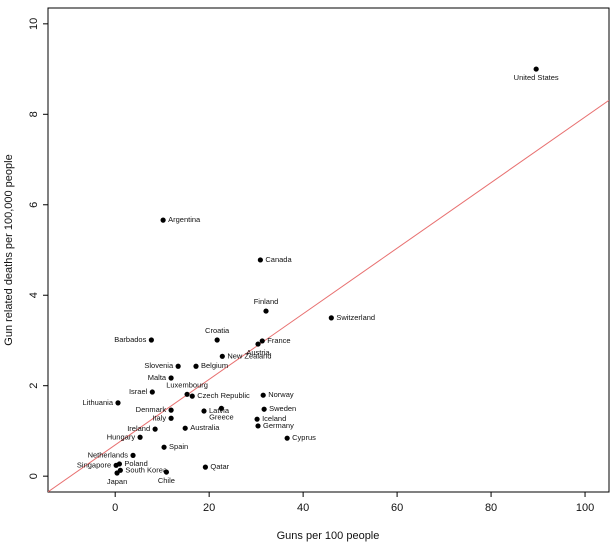 The height and width of the screenshot is (550, 616). Describe the element at coordinates (159, 417) in the screenshot. I see `point-label: Italy` at that location.